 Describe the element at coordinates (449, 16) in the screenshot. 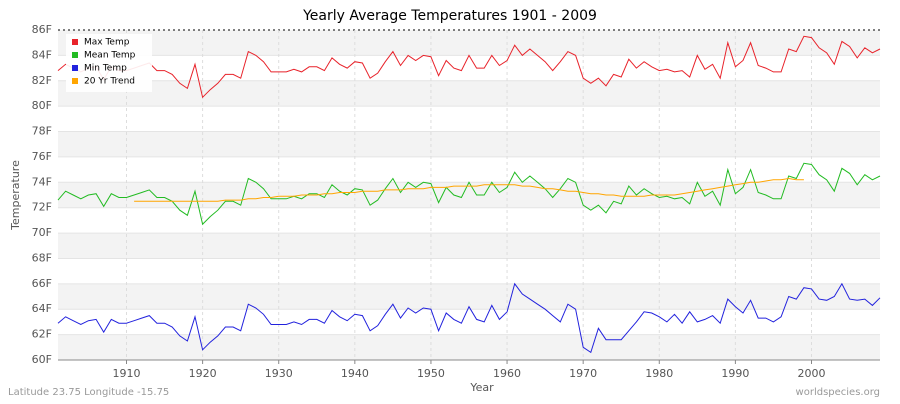

I see `chart-title: Yearly Average Temperatures 1901 - 2009` at that location.